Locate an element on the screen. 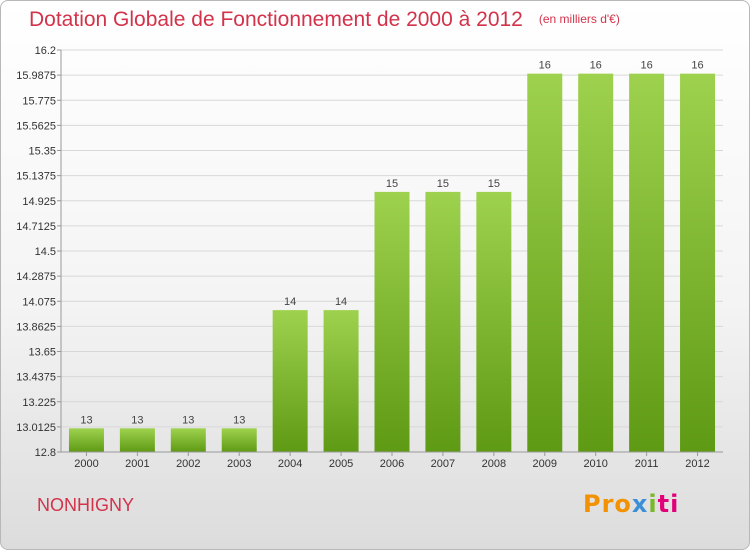 The image size is (750, 550). bar-2012 is located at coordinates (698, 262).